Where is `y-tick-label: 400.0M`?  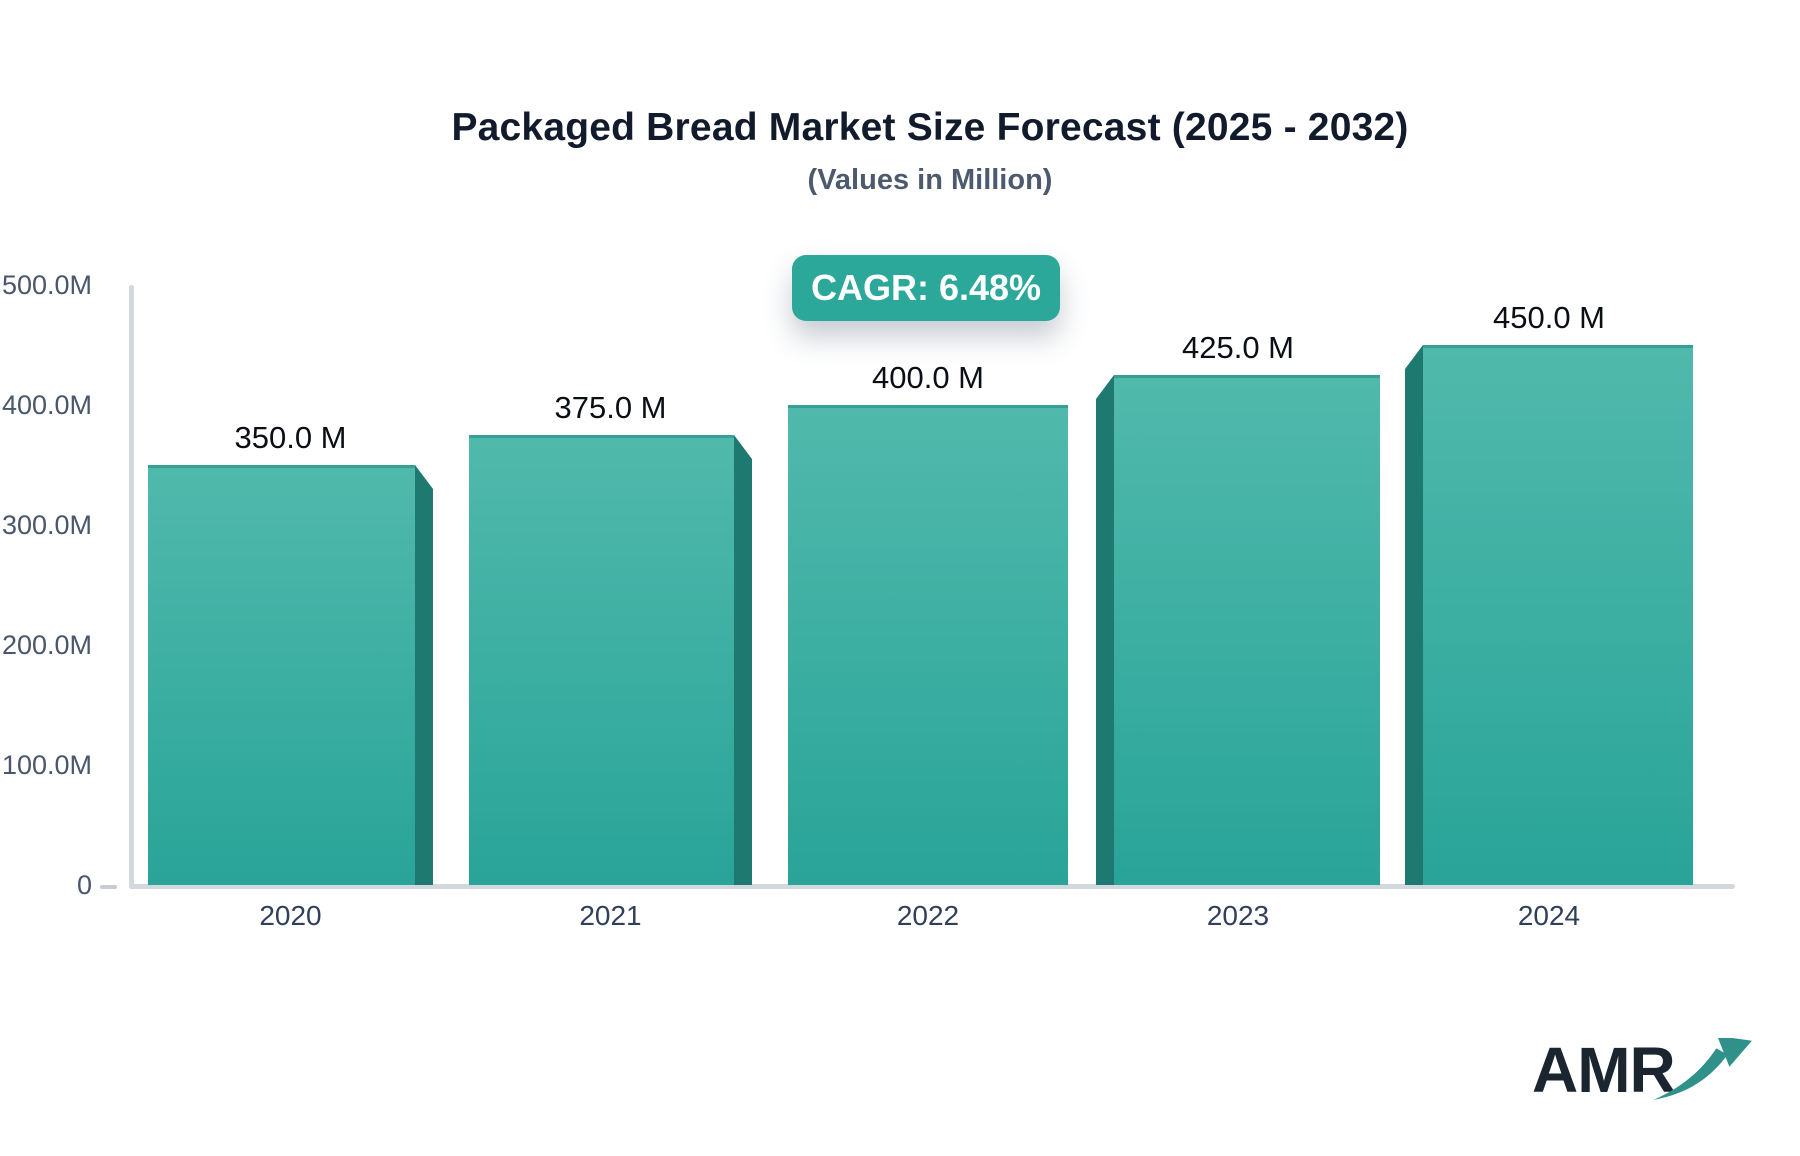 y-tick-label: 400.0M is located at coordinates (46, 405).